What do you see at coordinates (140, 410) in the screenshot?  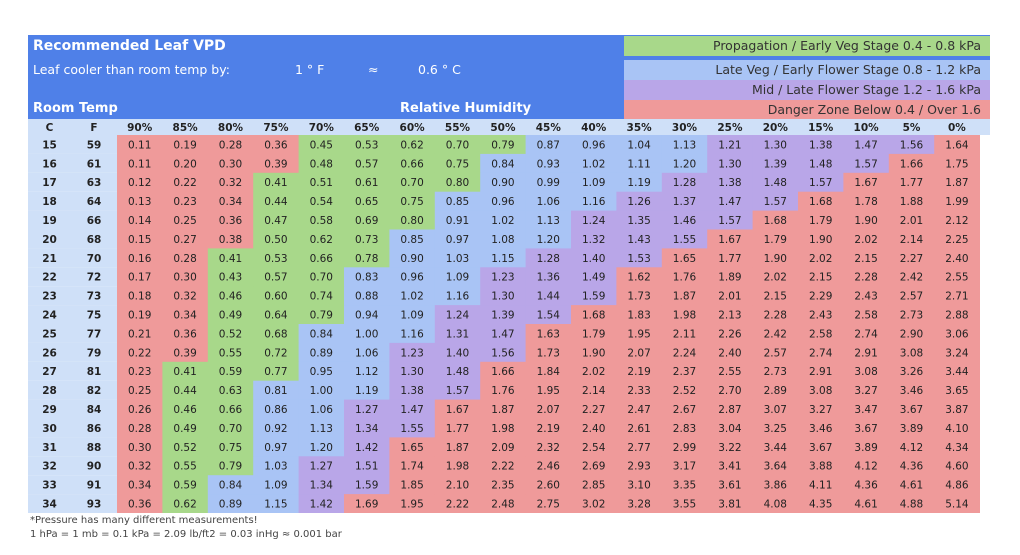 I see `vpd-value: 0.26` at bounding box center [140, 410].